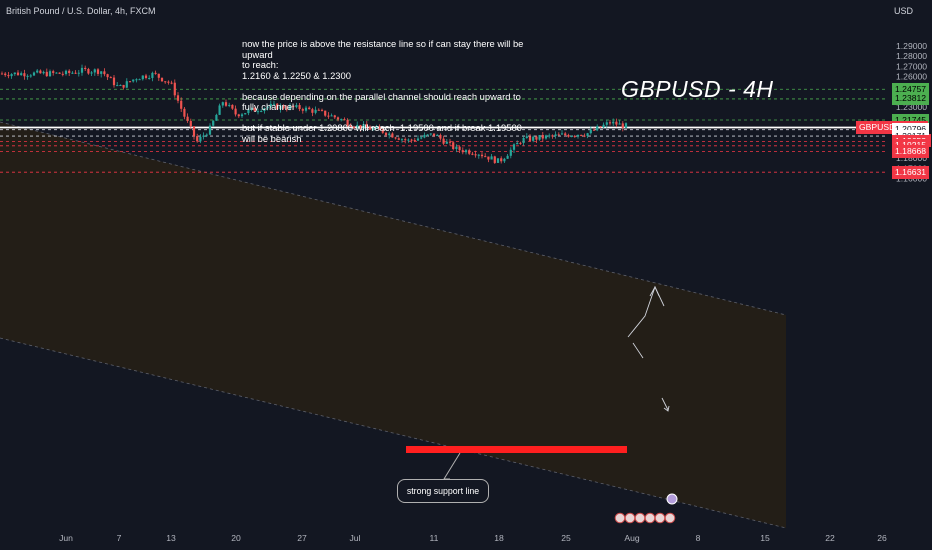 The image size is (932, 550). I want to click on y-tick-label: 1.29000, so click(911, 46).